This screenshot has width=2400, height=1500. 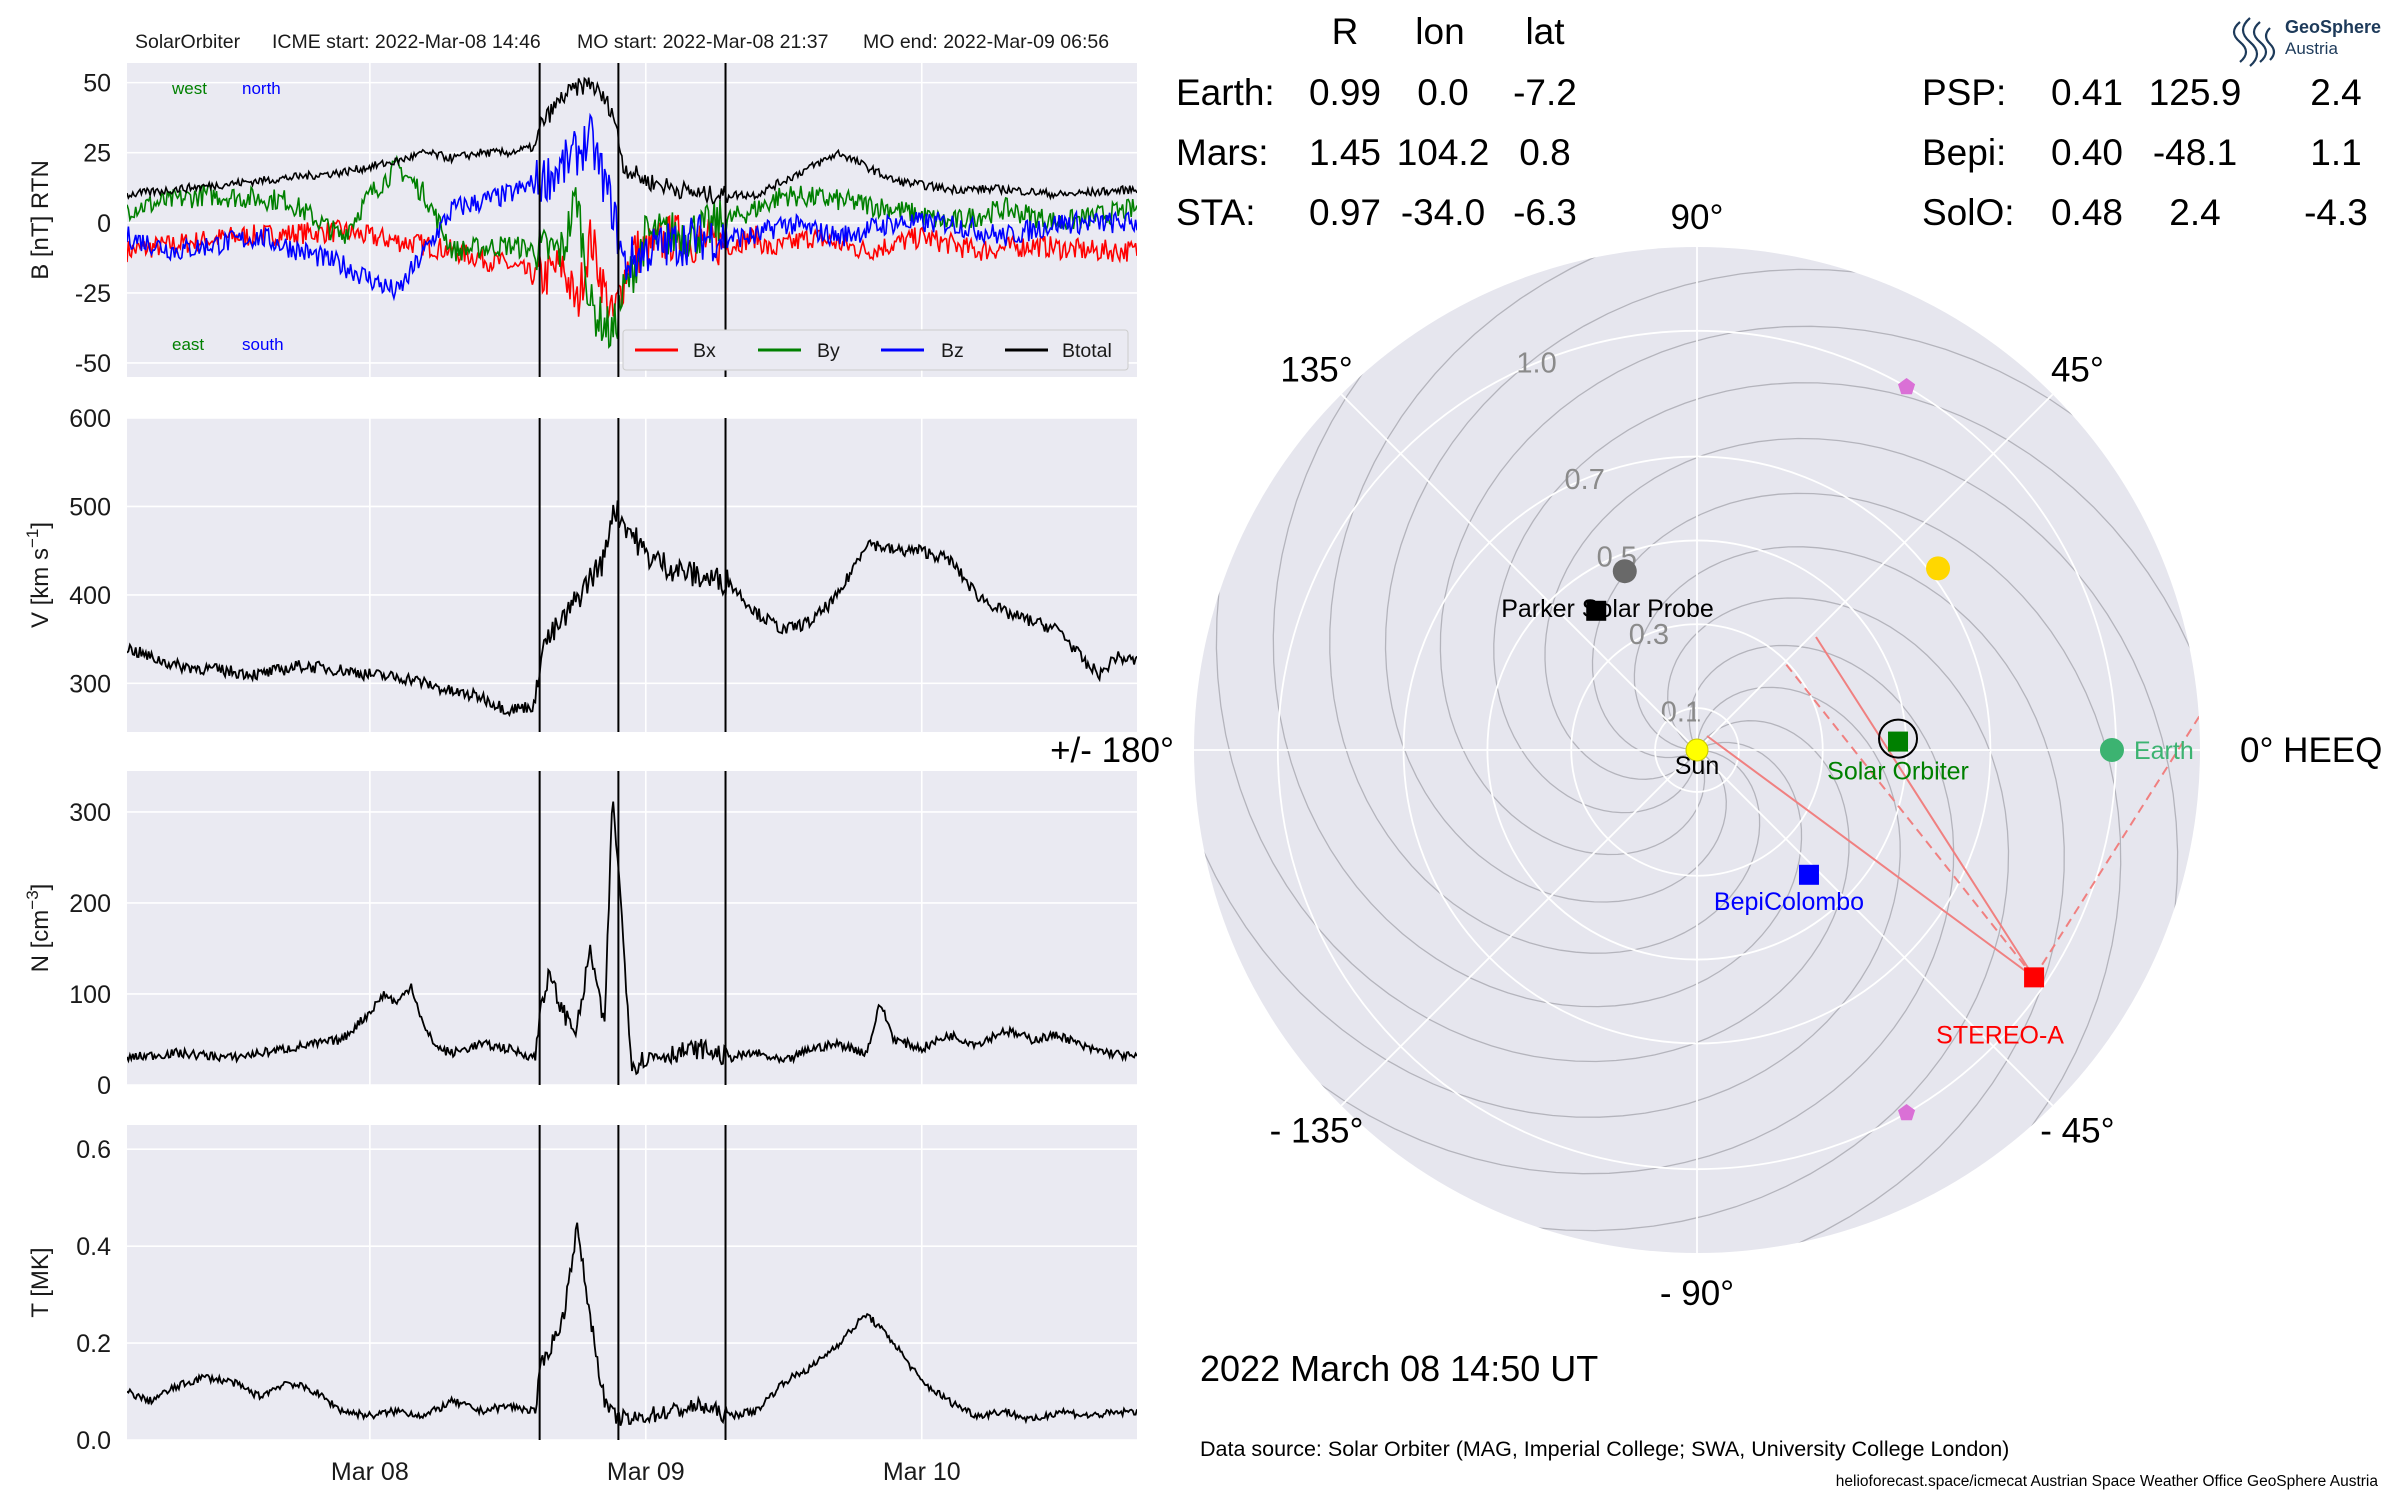 I want to click on temperature-ylabel: T [MK], so click(x=40, y=1282).